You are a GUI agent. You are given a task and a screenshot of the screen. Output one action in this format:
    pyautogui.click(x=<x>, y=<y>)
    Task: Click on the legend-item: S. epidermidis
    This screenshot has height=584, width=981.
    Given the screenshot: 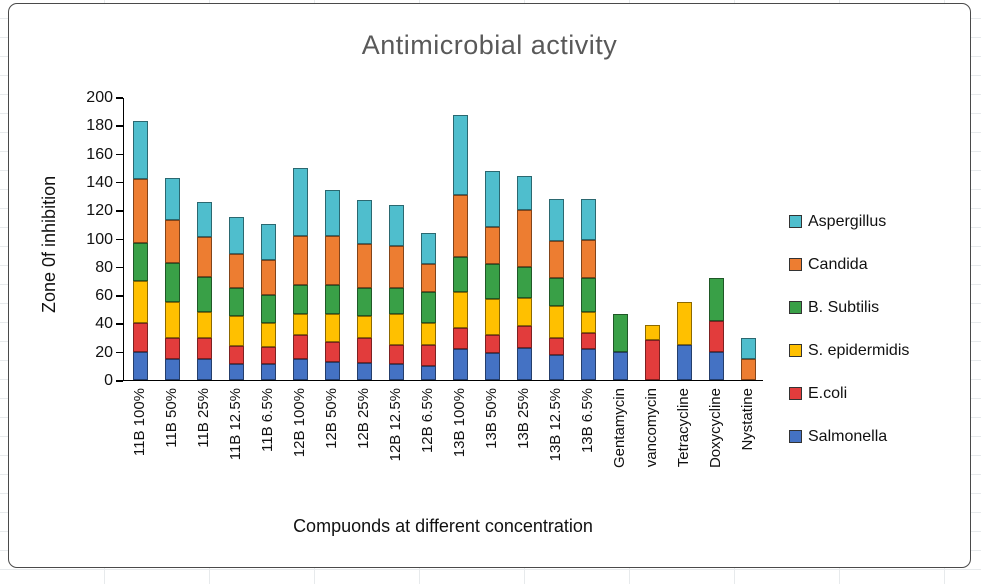 What is the action you would take?
    pyautogui.click(x=849, y=350)
    